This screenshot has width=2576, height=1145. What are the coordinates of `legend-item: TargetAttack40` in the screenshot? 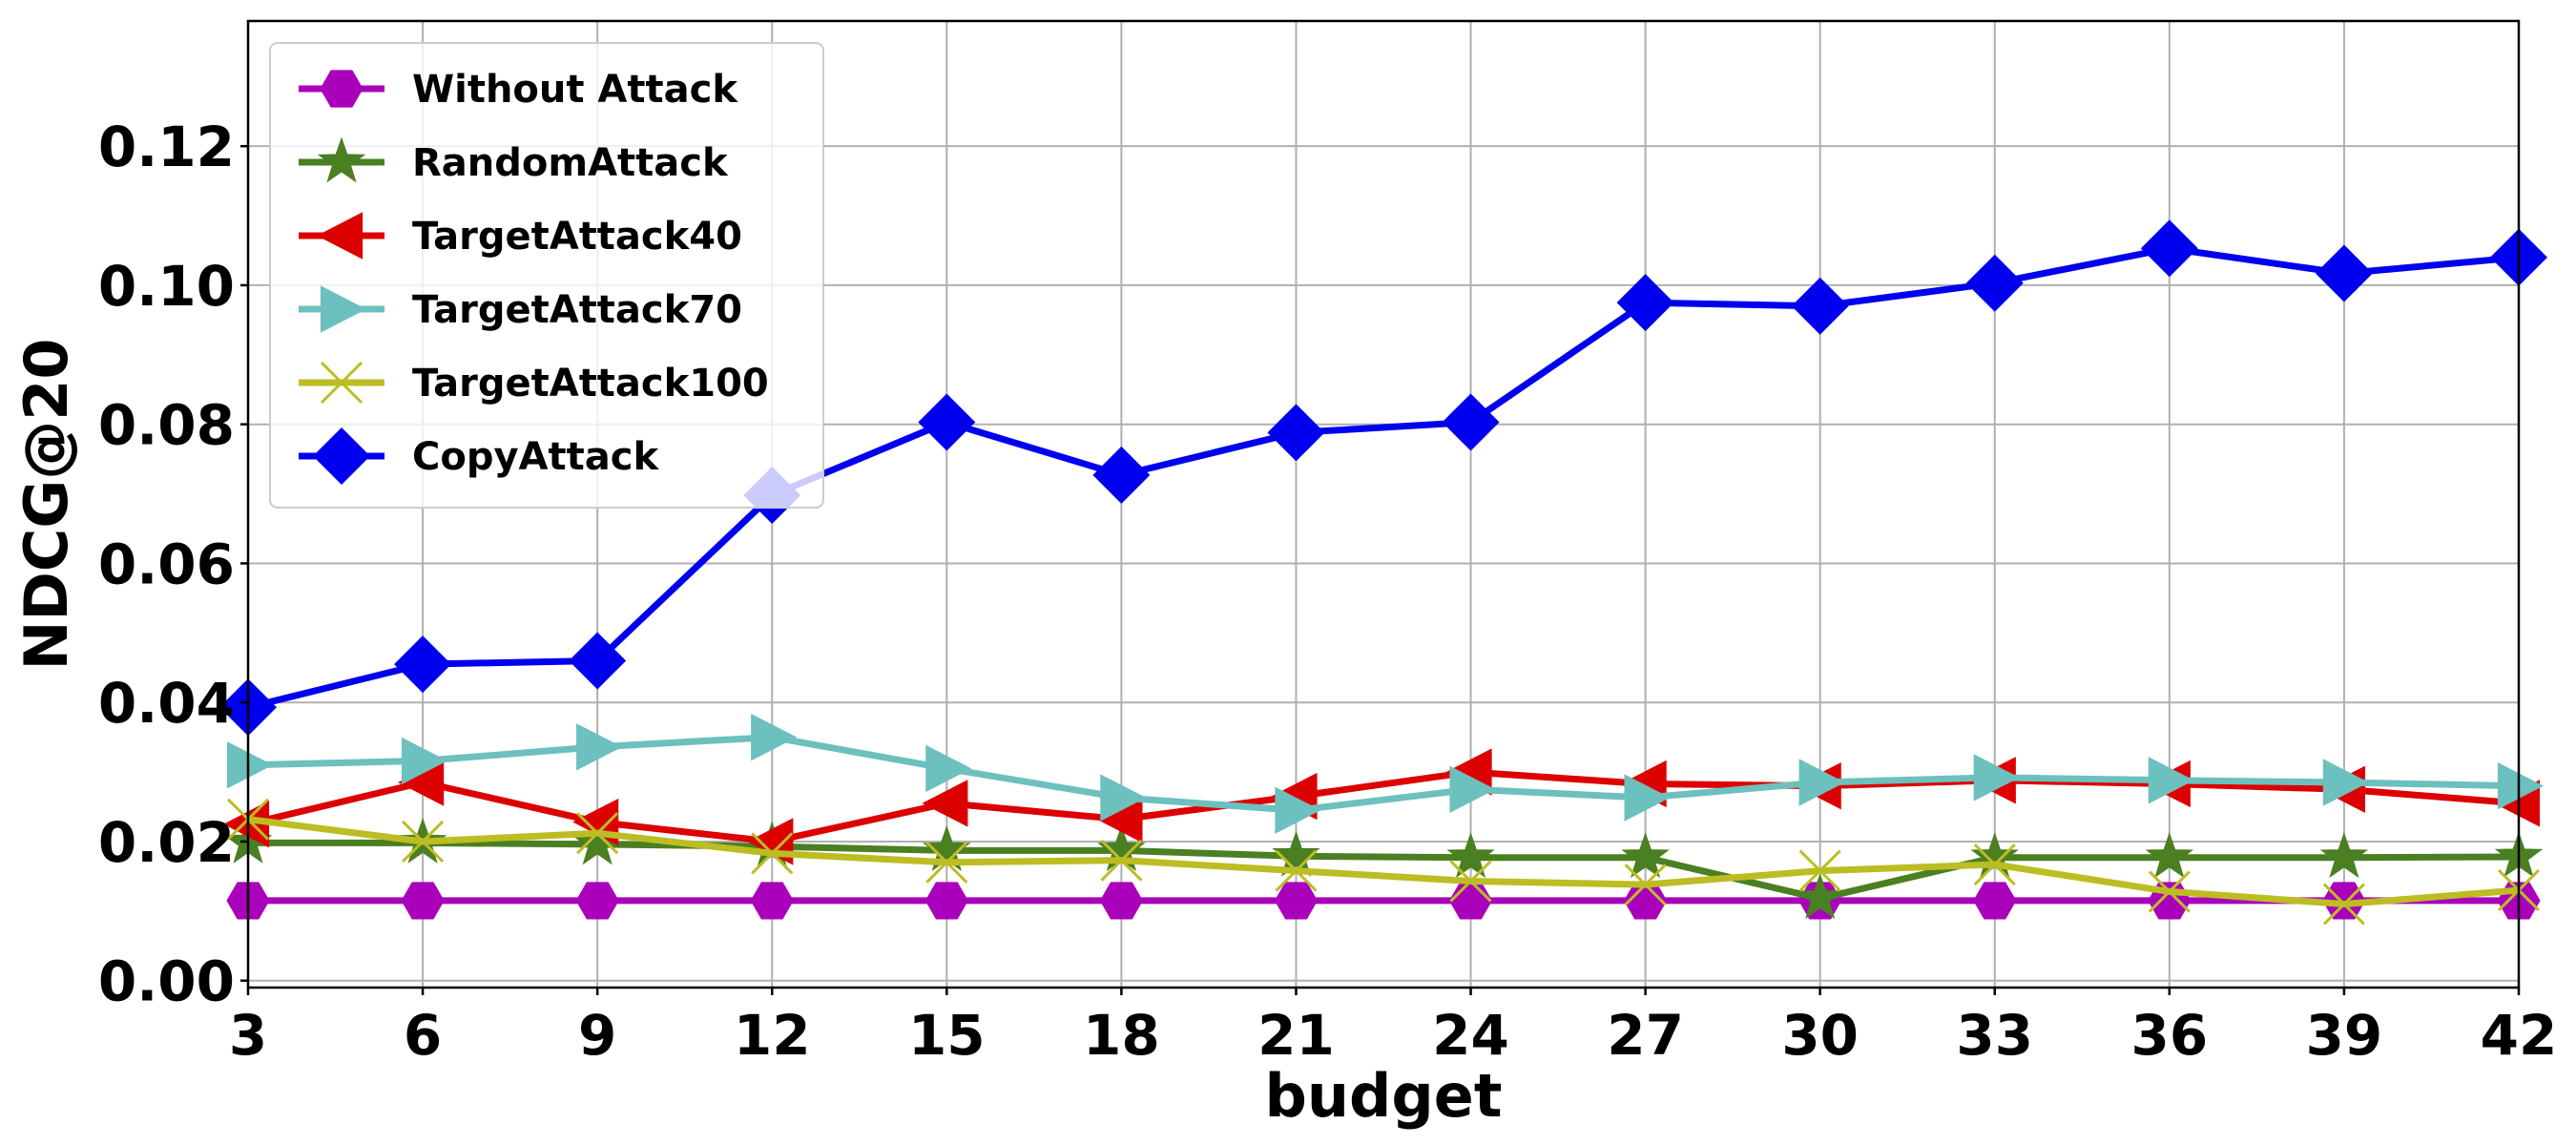 It's located at (520, 236).